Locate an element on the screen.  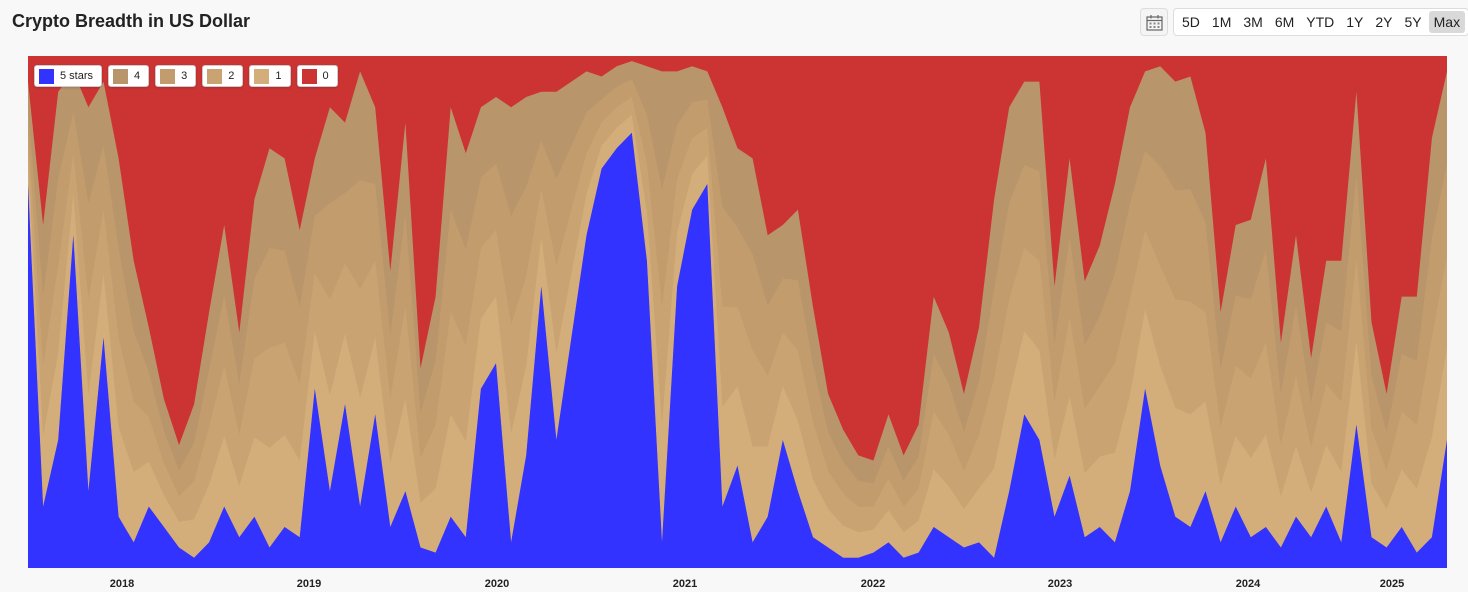
range-button-max: Max is located at coordinates (1447, 22).